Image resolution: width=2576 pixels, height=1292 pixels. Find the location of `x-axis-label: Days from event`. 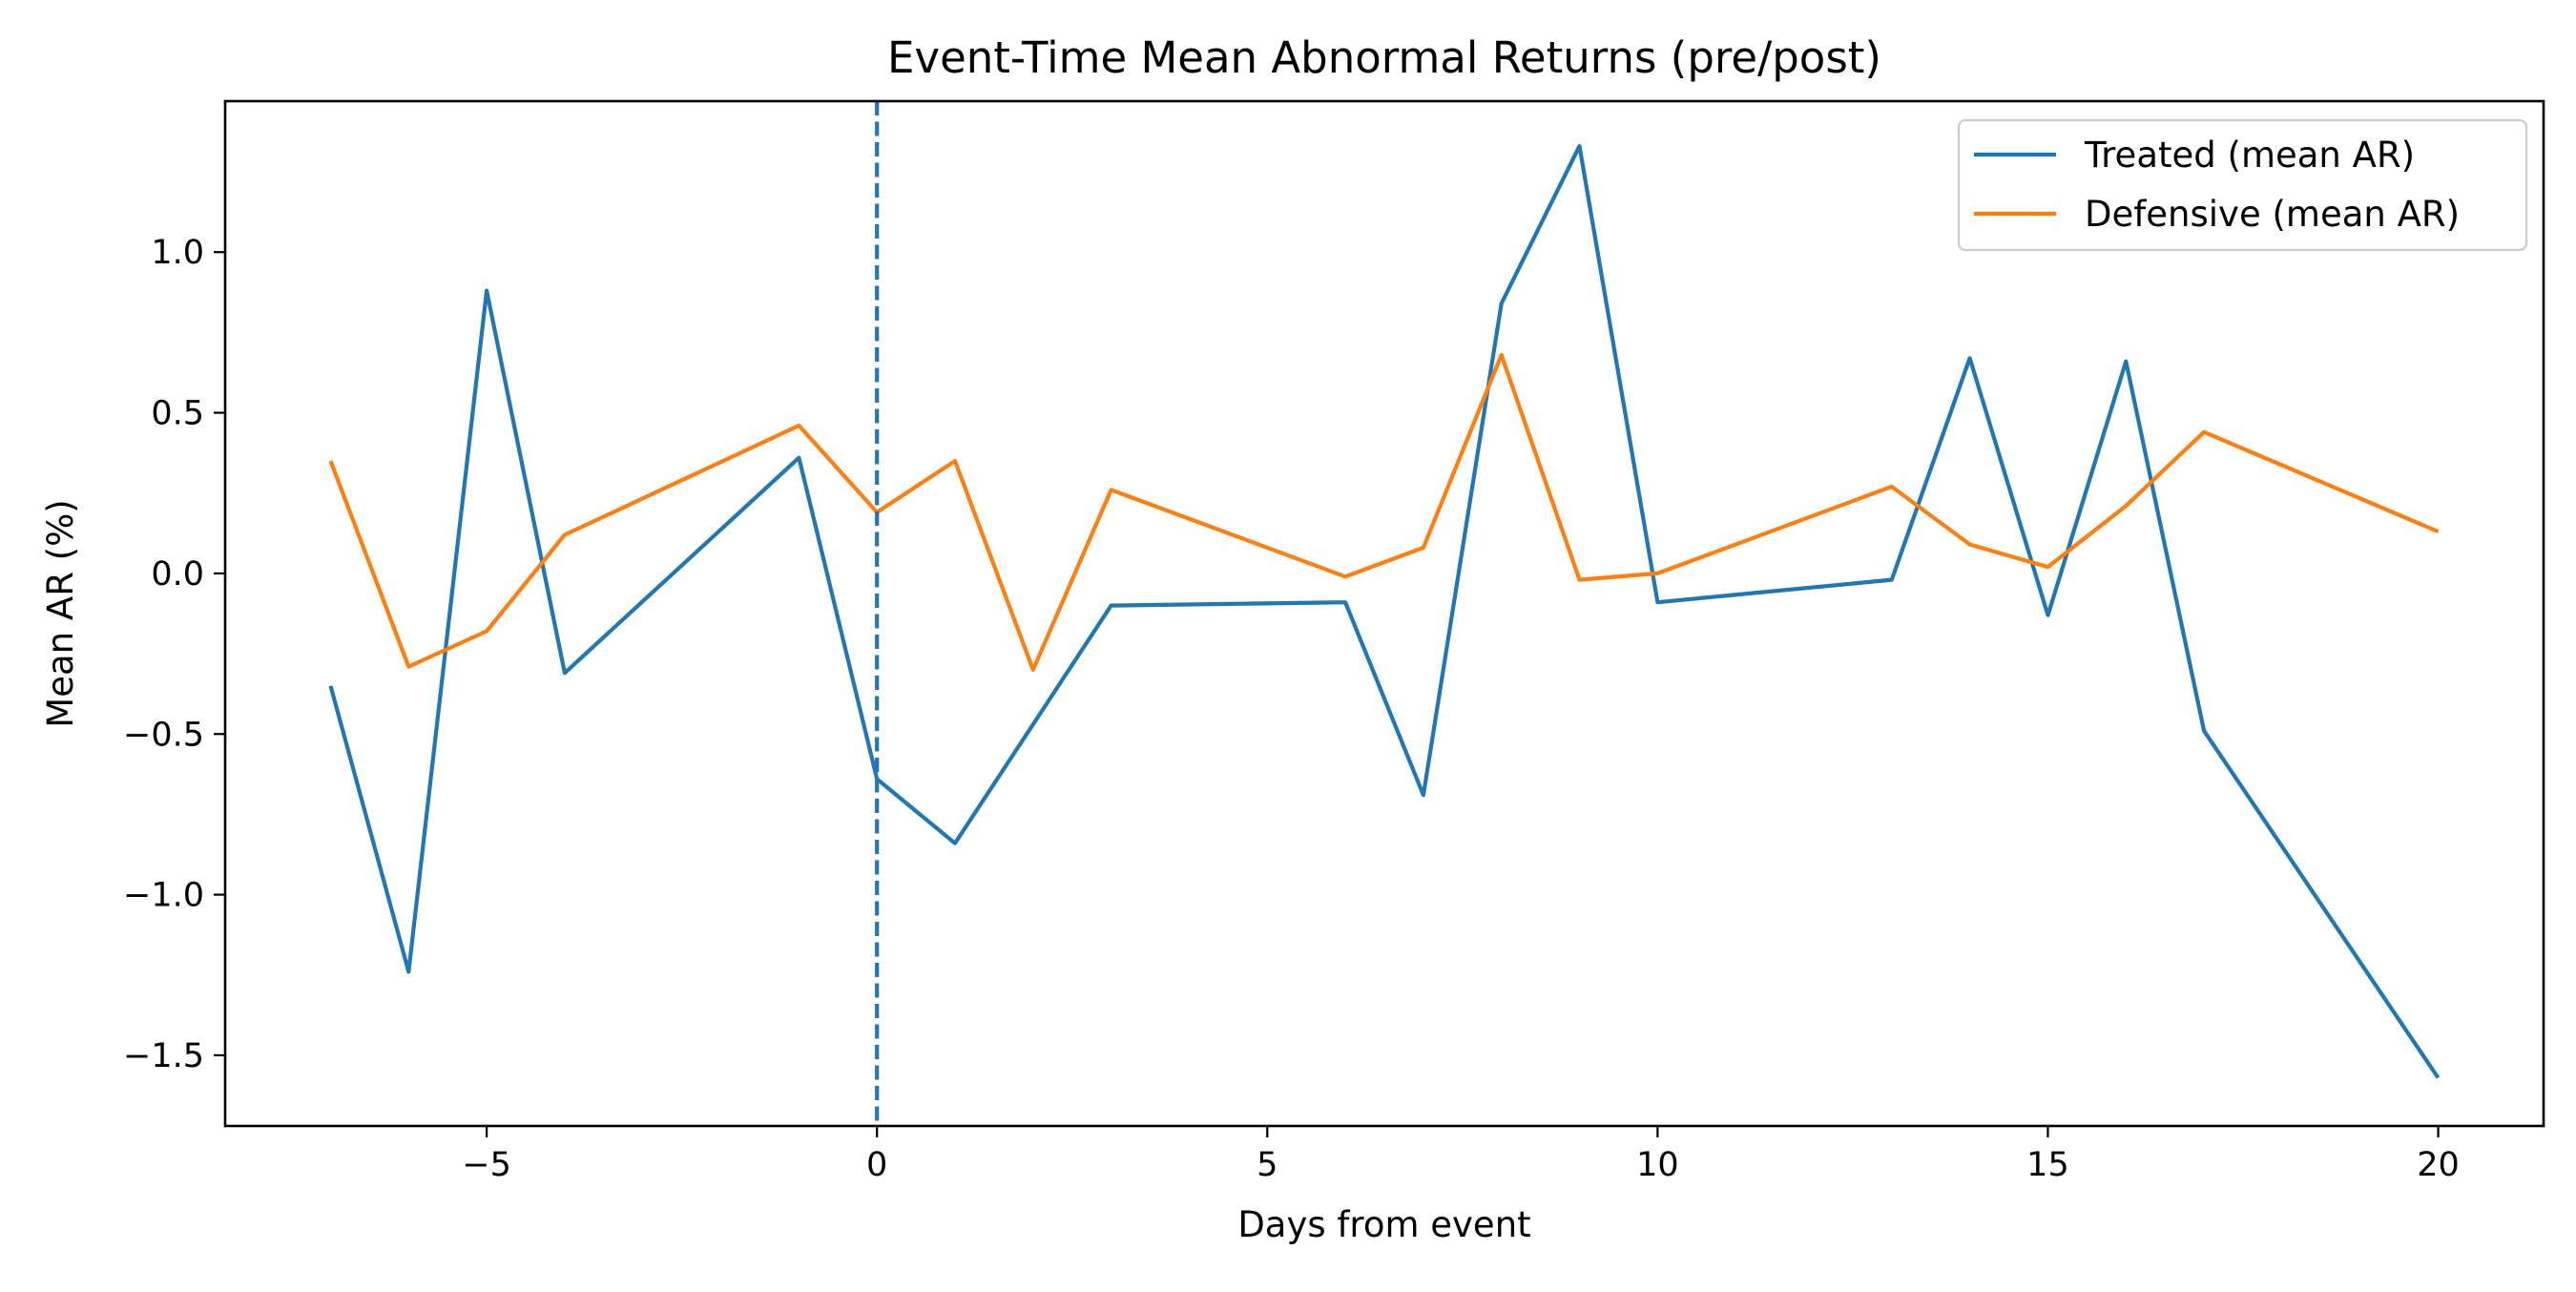

x-axis-label: Days from event is located at coordinates (1383, 1225).